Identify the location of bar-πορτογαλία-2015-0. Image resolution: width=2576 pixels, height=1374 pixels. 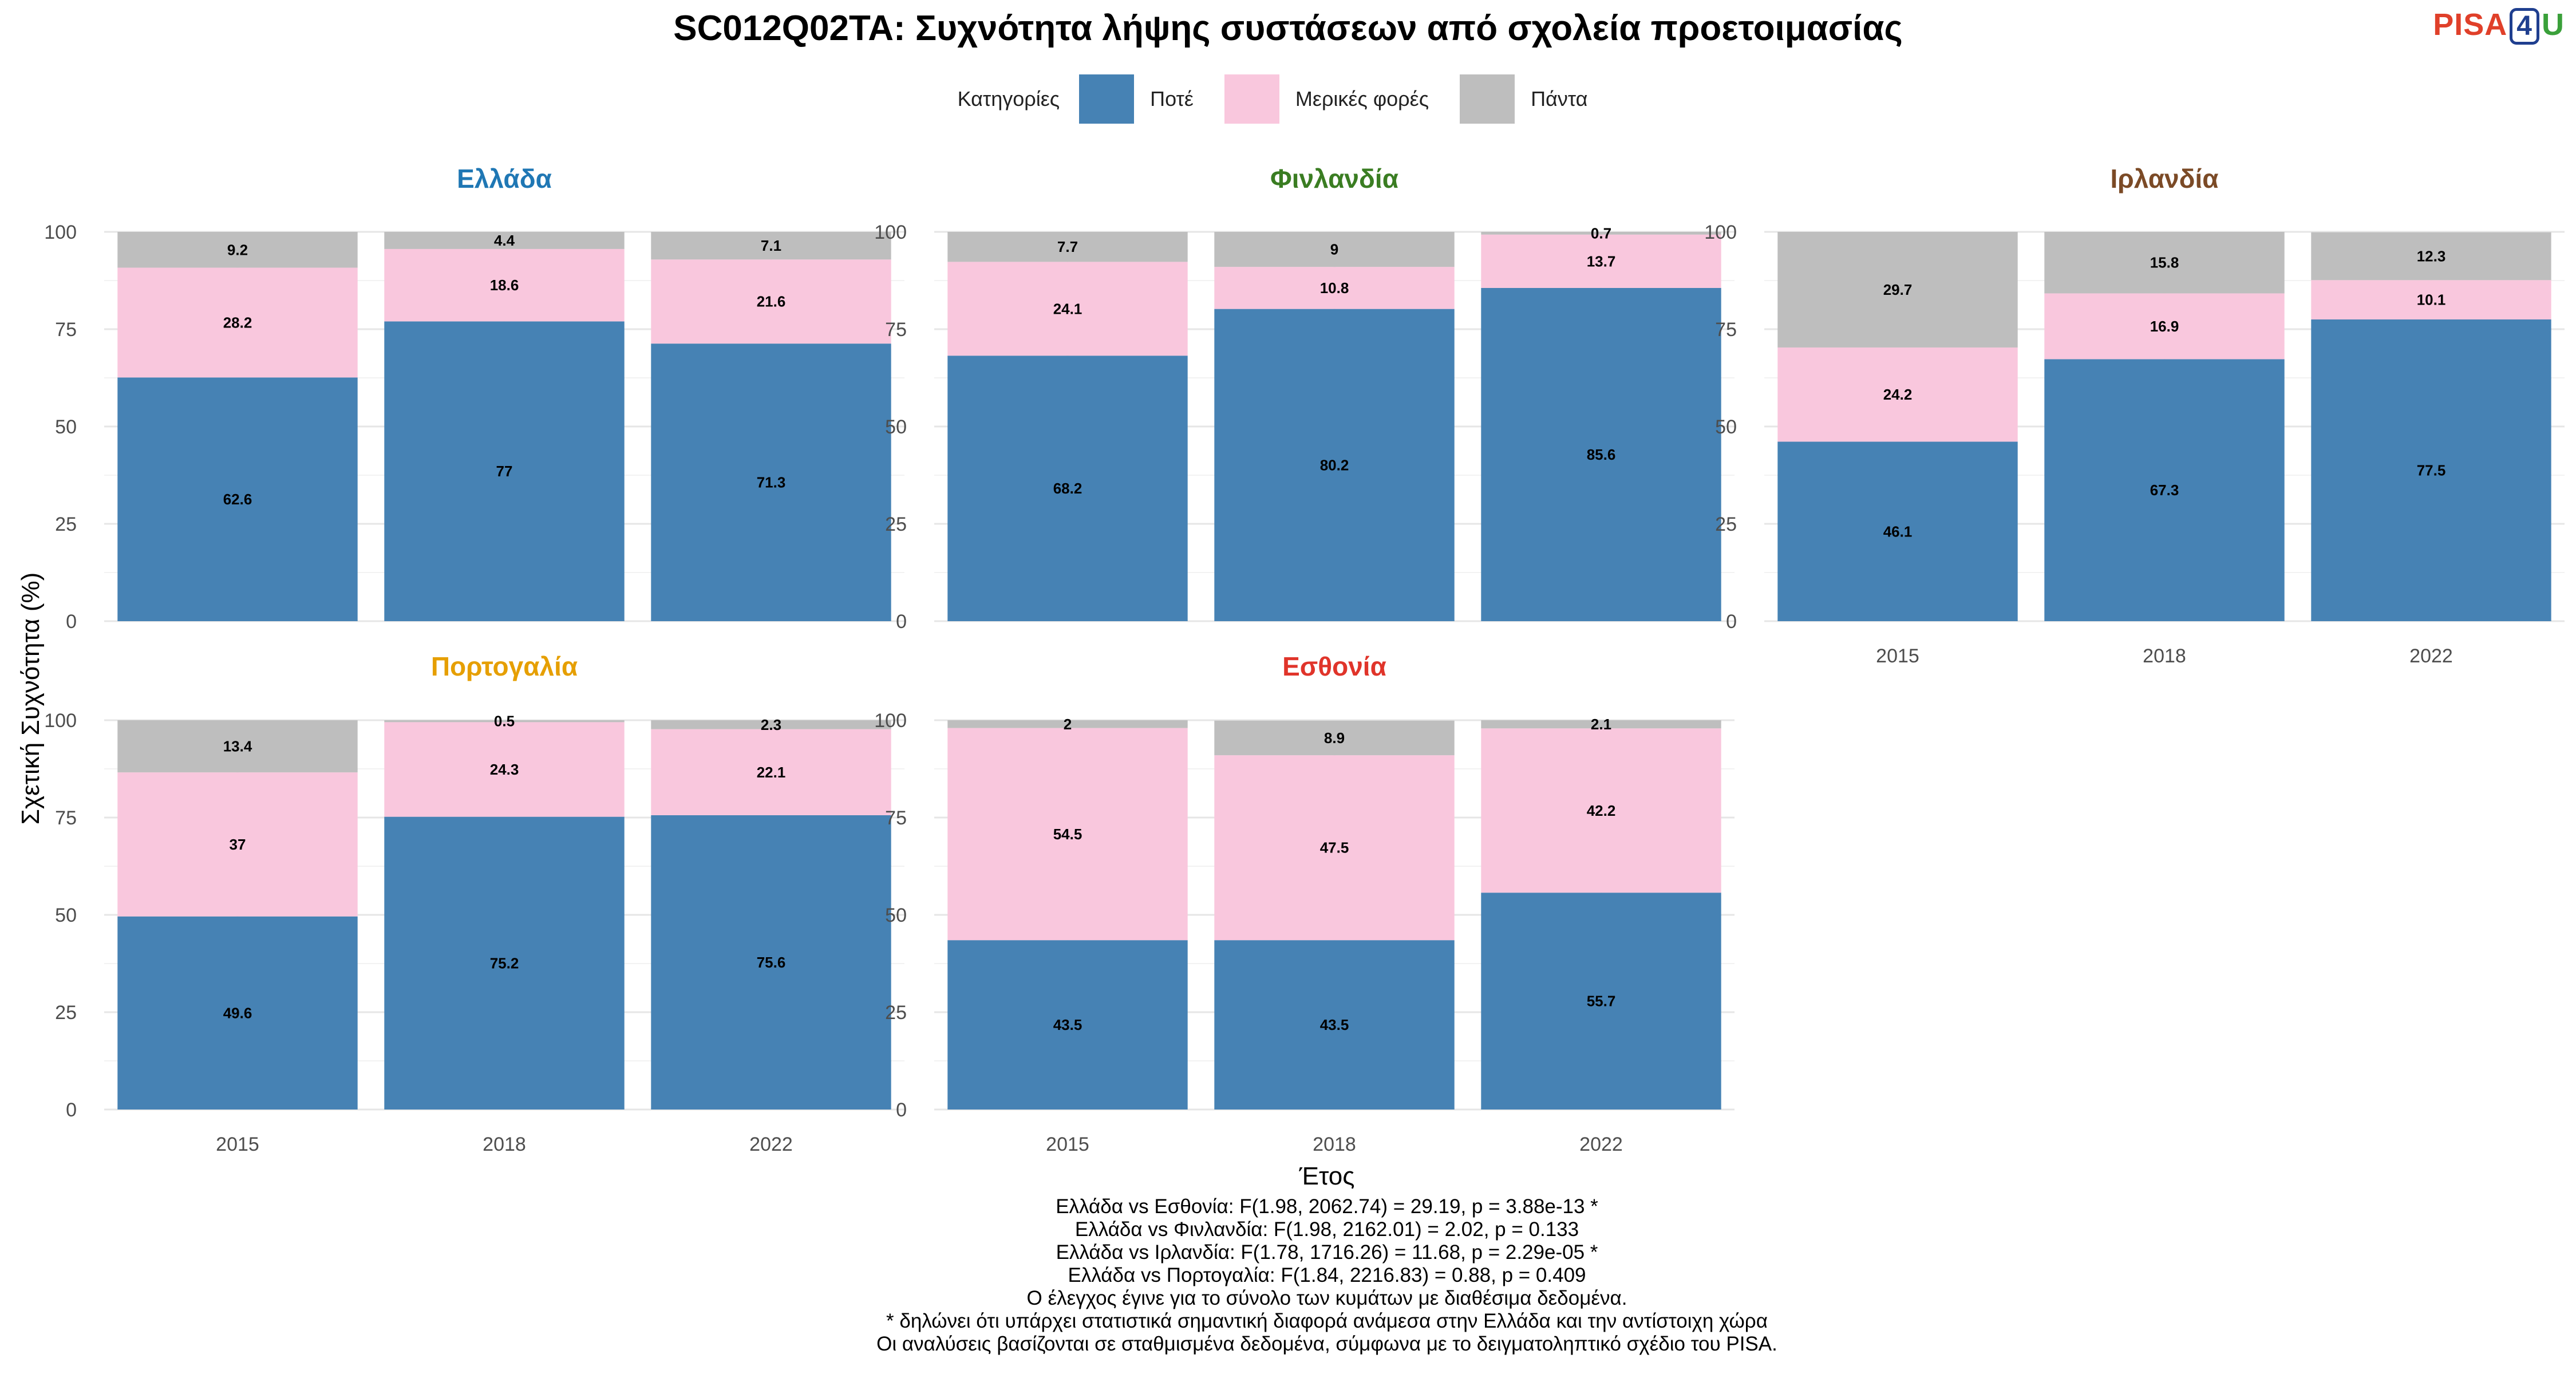
(237, 1013).